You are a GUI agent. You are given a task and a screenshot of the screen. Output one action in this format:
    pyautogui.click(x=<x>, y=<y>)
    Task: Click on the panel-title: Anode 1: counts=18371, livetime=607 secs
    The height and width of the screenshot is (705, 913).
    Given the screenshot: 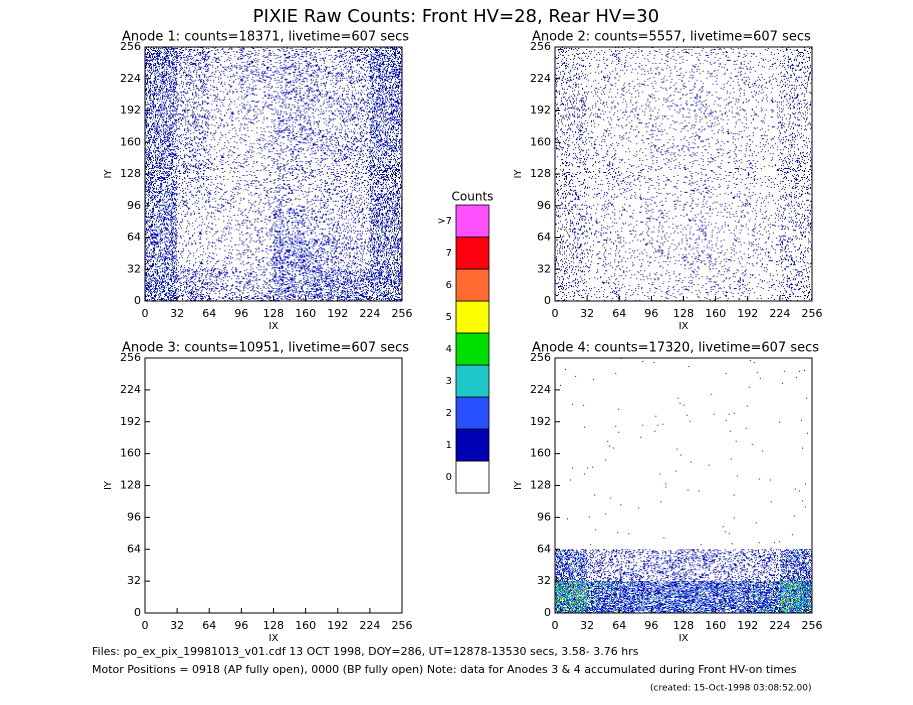 What is the action you would take?
    pyautogui.click(x=265, y=37)
    